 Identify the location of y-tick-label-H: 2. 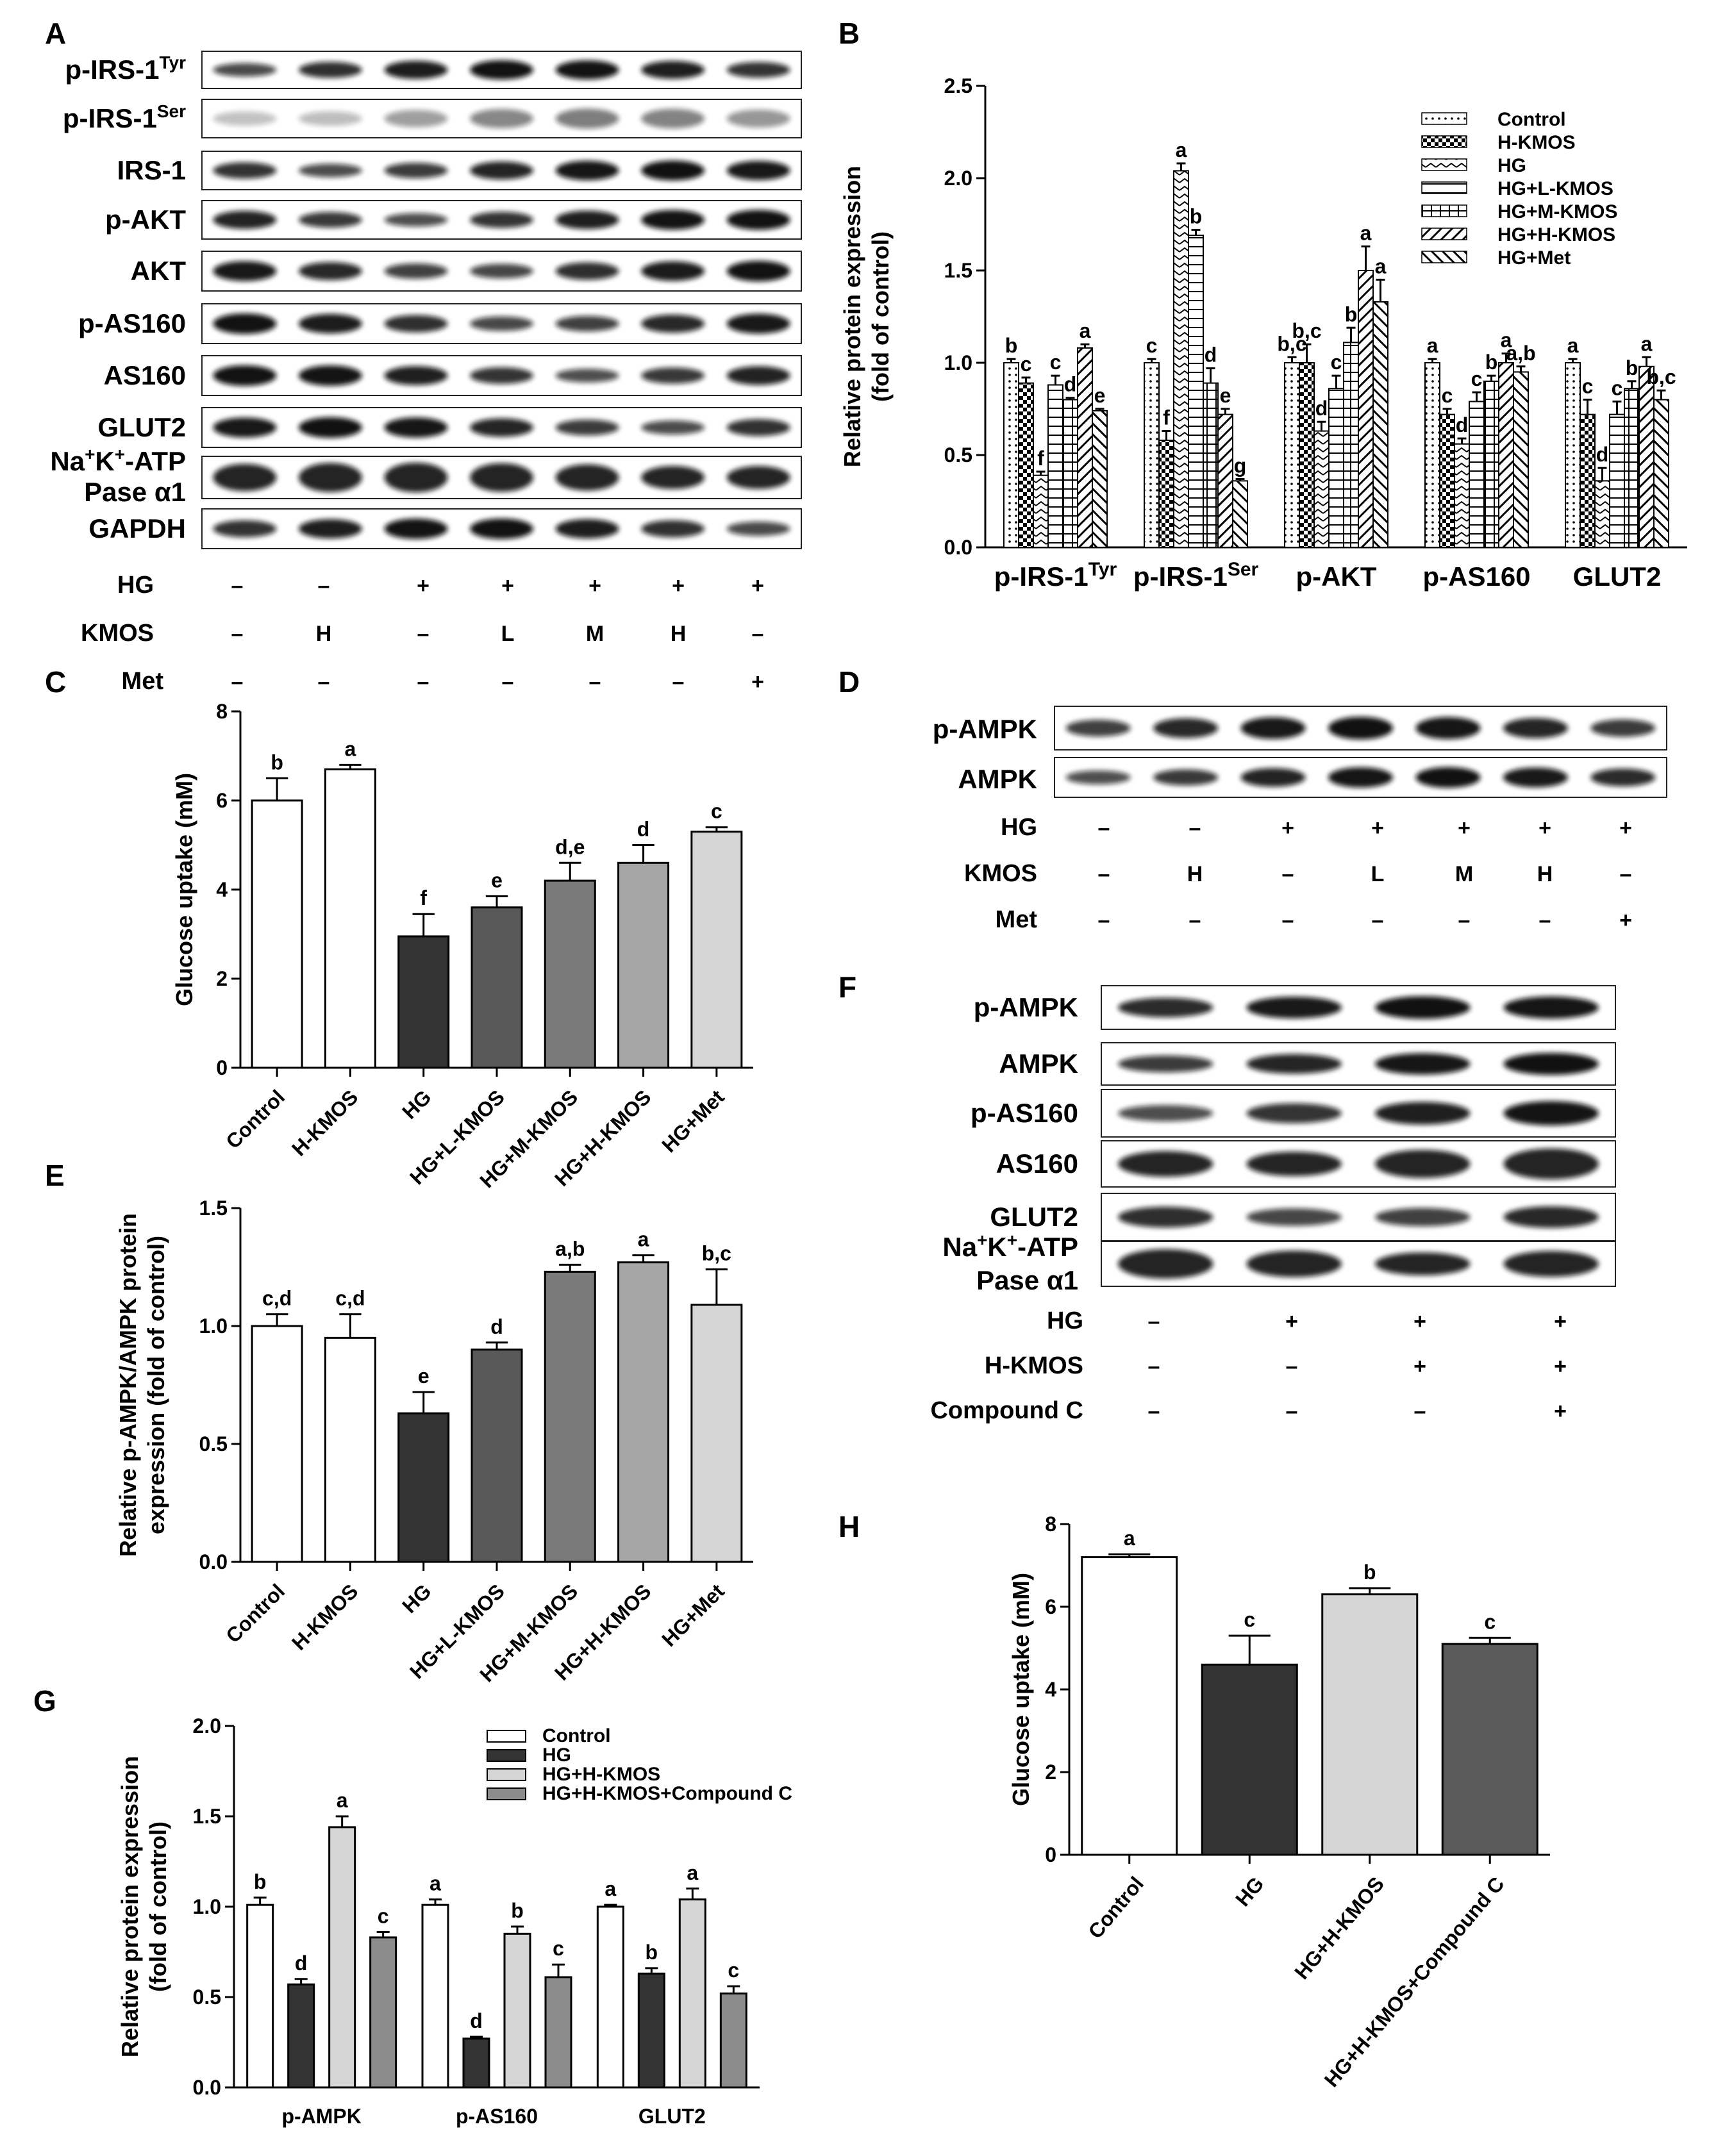
(1050, 1773).